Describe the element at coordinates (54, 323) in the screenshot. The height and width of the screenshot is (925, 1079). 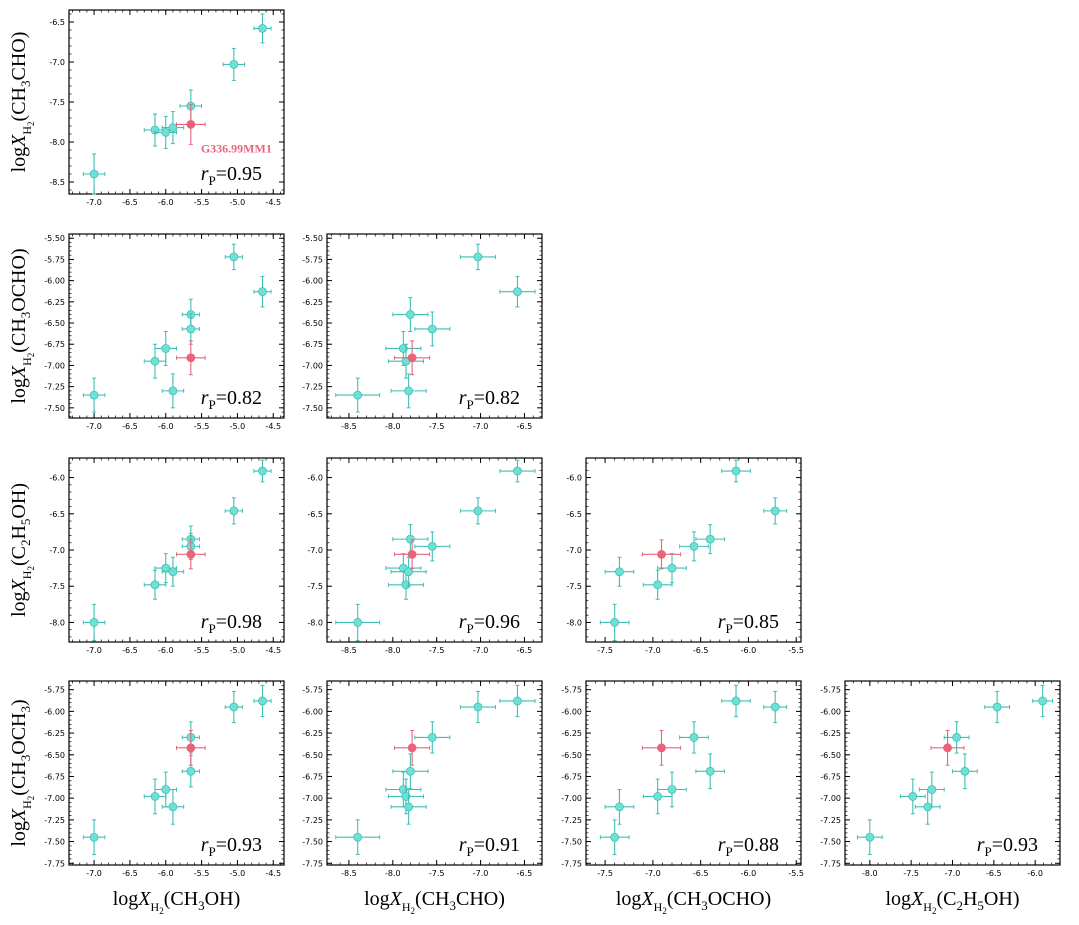
I see `y-tick-label: -6.50` at that location.